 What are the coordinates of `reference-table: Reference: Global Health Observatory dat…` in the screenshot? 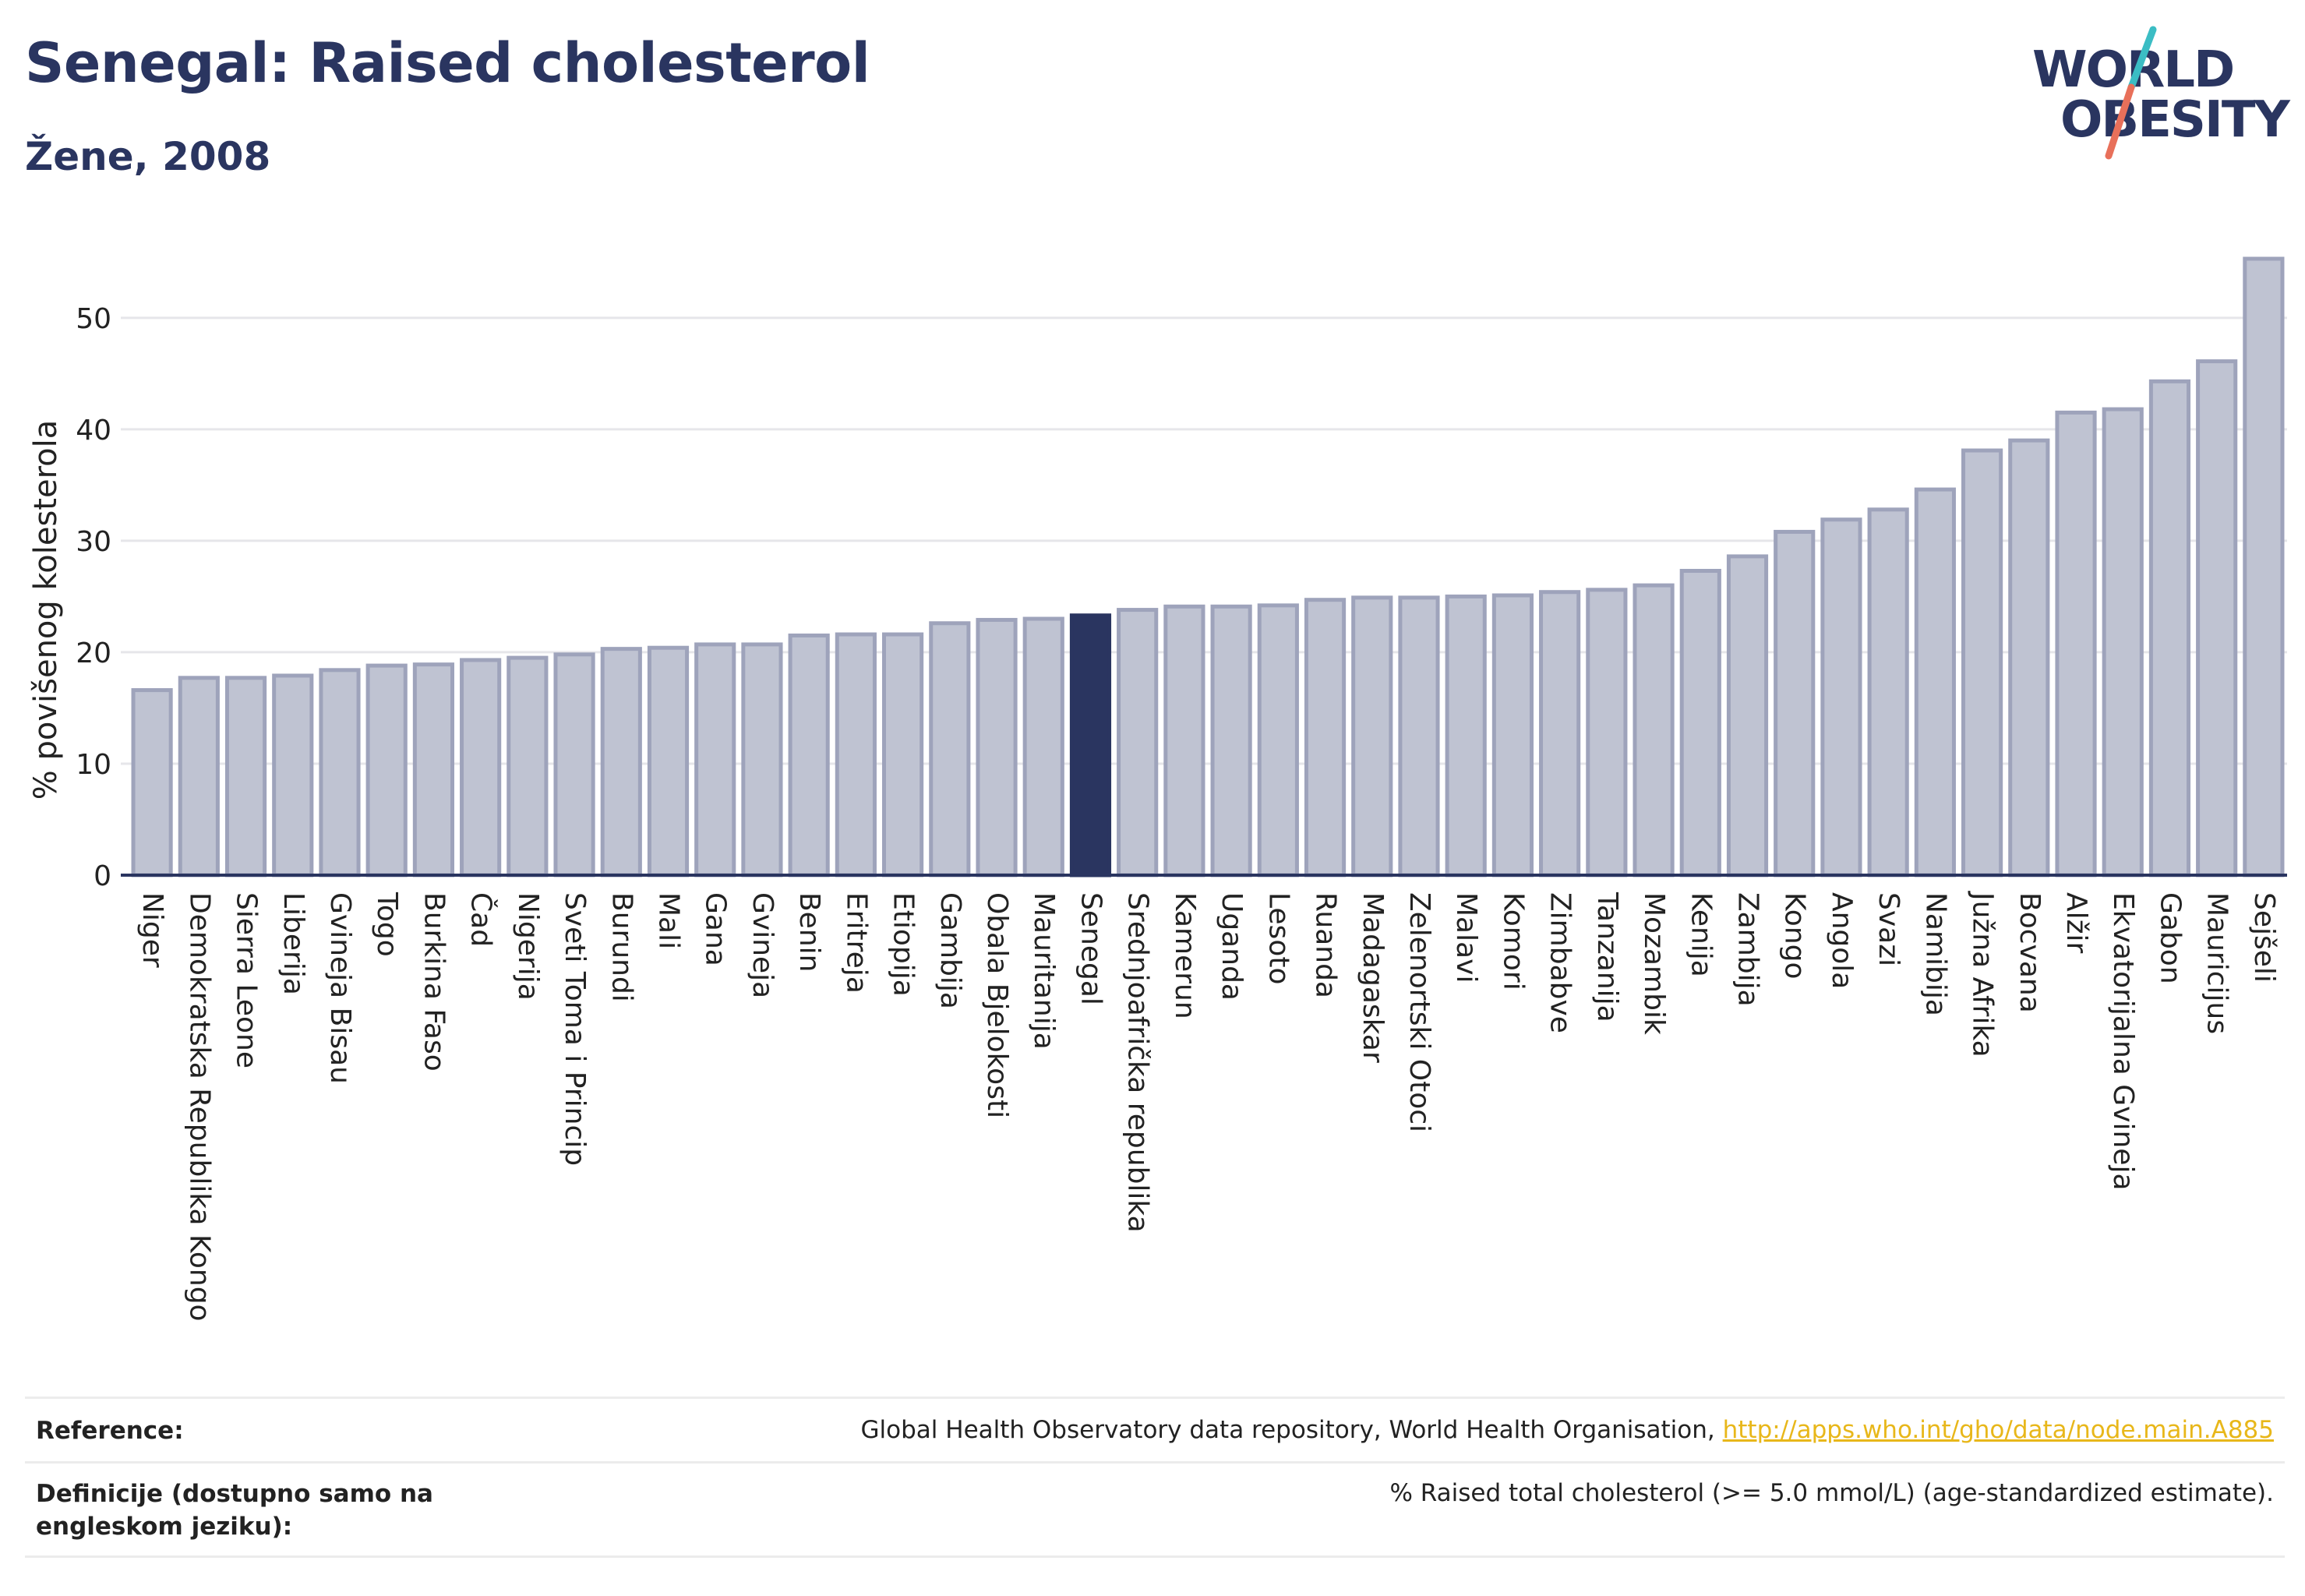 It's located at (1155, 1477).